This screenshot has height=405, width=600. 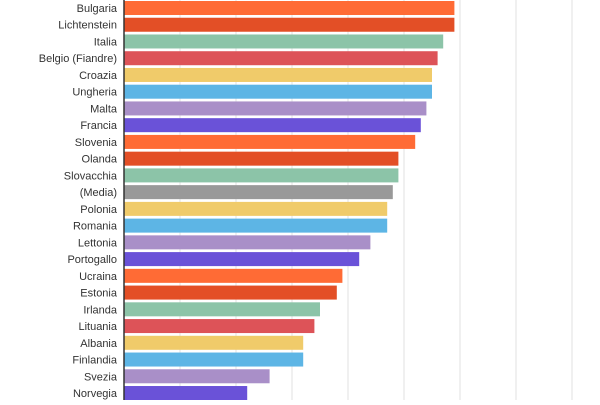 What do you see at coordinates (95, 394) in the screenshot?
I see `category-label: Norvegia` at bounding box center [95, 394].